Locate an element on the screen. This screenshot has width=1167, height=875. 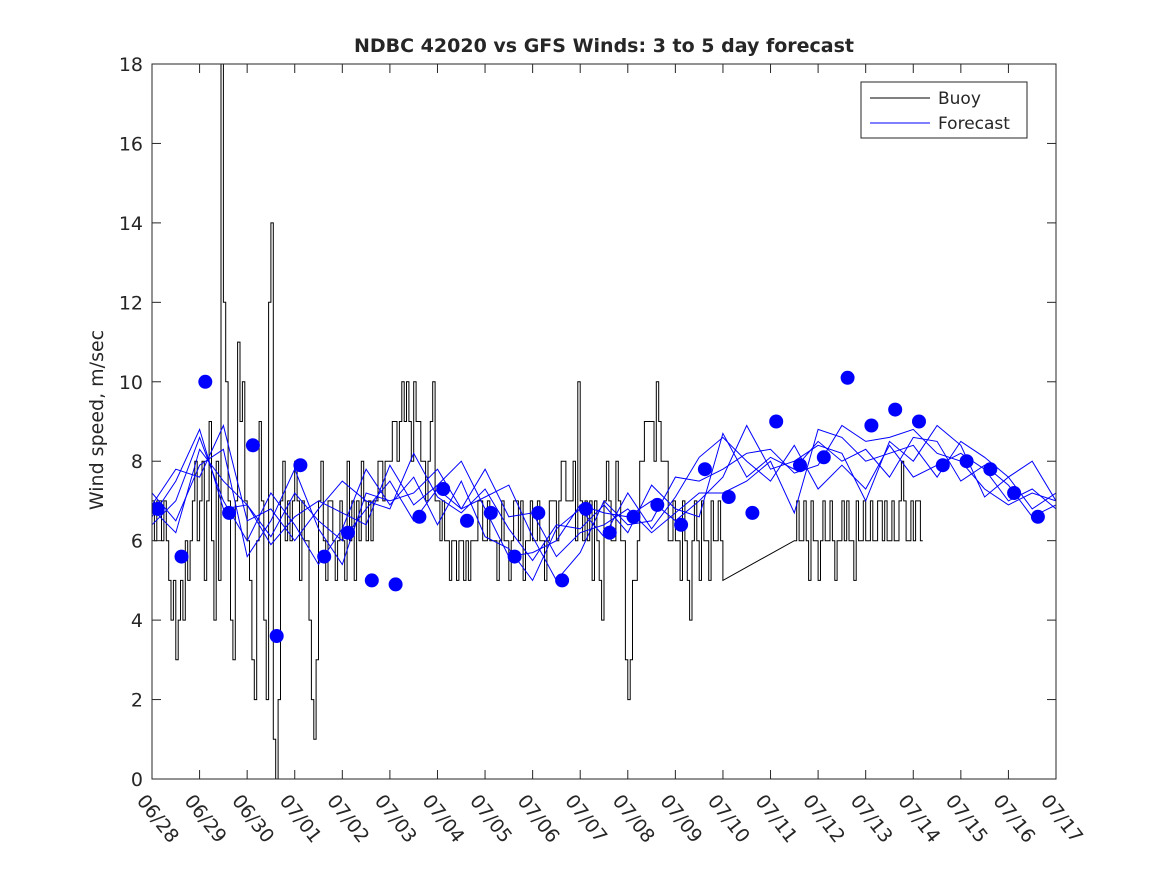
y-tick-label: 14 is located at coordinates (131, 224).